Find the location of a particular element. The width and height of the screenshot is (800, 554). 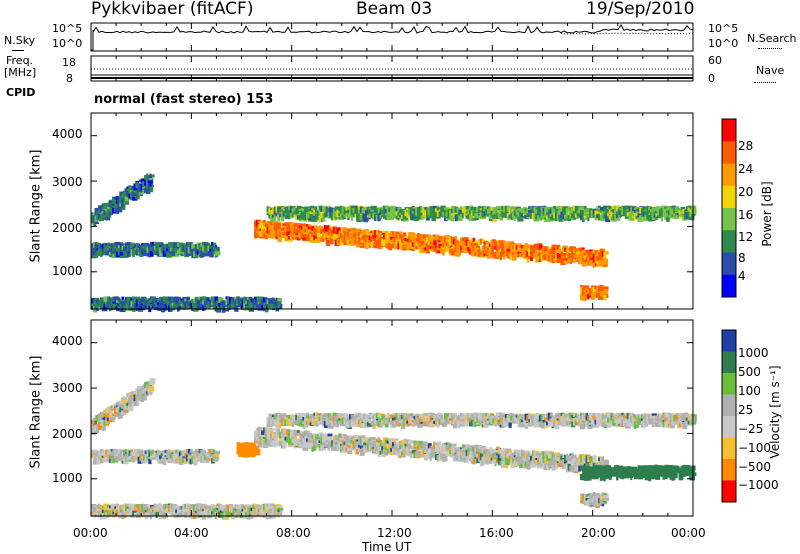

velocity-cb-tick-500: 500 is located at coordinates (749, 372).